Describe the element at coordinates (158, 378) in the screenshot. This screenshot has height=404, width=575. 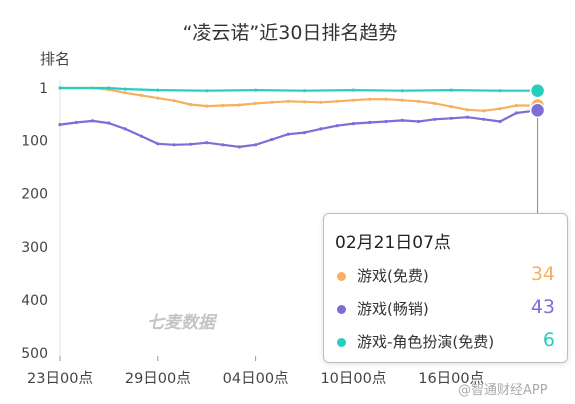
I see `x-tick-label: 29日00点` at that location.